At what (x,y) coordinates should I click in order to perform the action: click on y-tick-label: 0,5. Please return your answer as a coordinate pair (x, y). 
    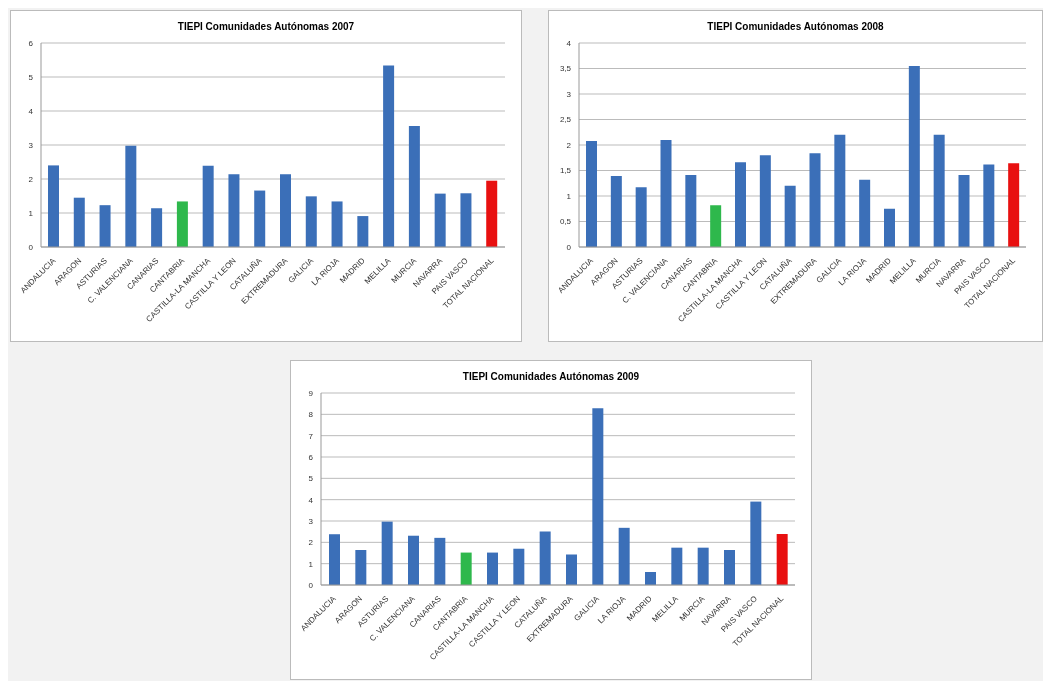
    Looking at the image, I should click on (565, 222).